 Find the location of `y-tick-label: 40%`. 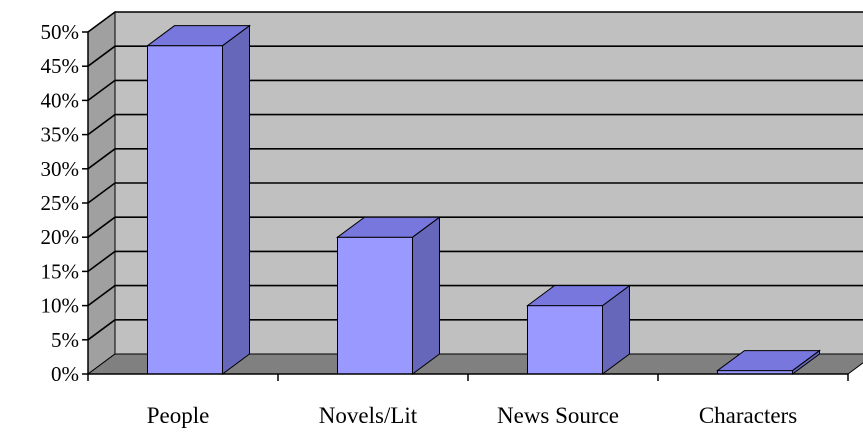

y-tick-label: 40% is located at coordinates (60, 100).